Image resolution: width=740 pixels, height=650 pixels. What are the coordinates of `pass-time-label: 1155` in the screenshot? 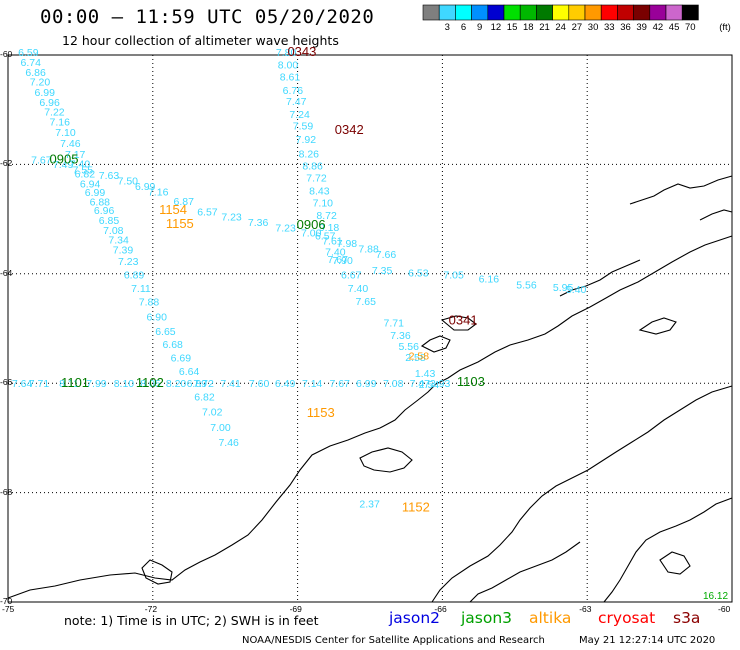 It's located at (180, 223).